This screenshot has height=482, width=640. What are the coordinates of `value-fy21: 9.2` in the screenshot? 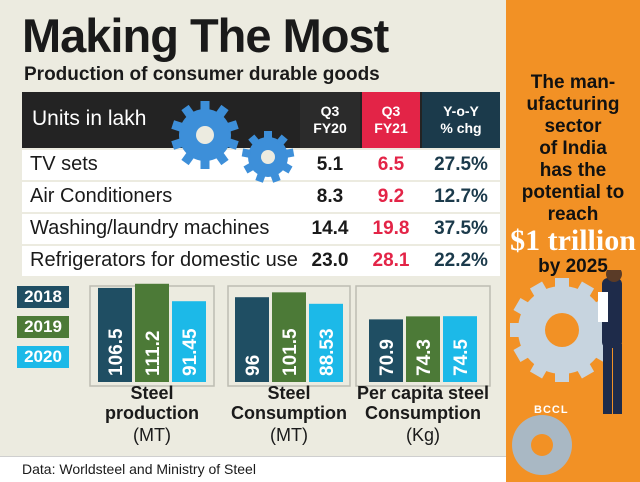 It's located at (391, 196).